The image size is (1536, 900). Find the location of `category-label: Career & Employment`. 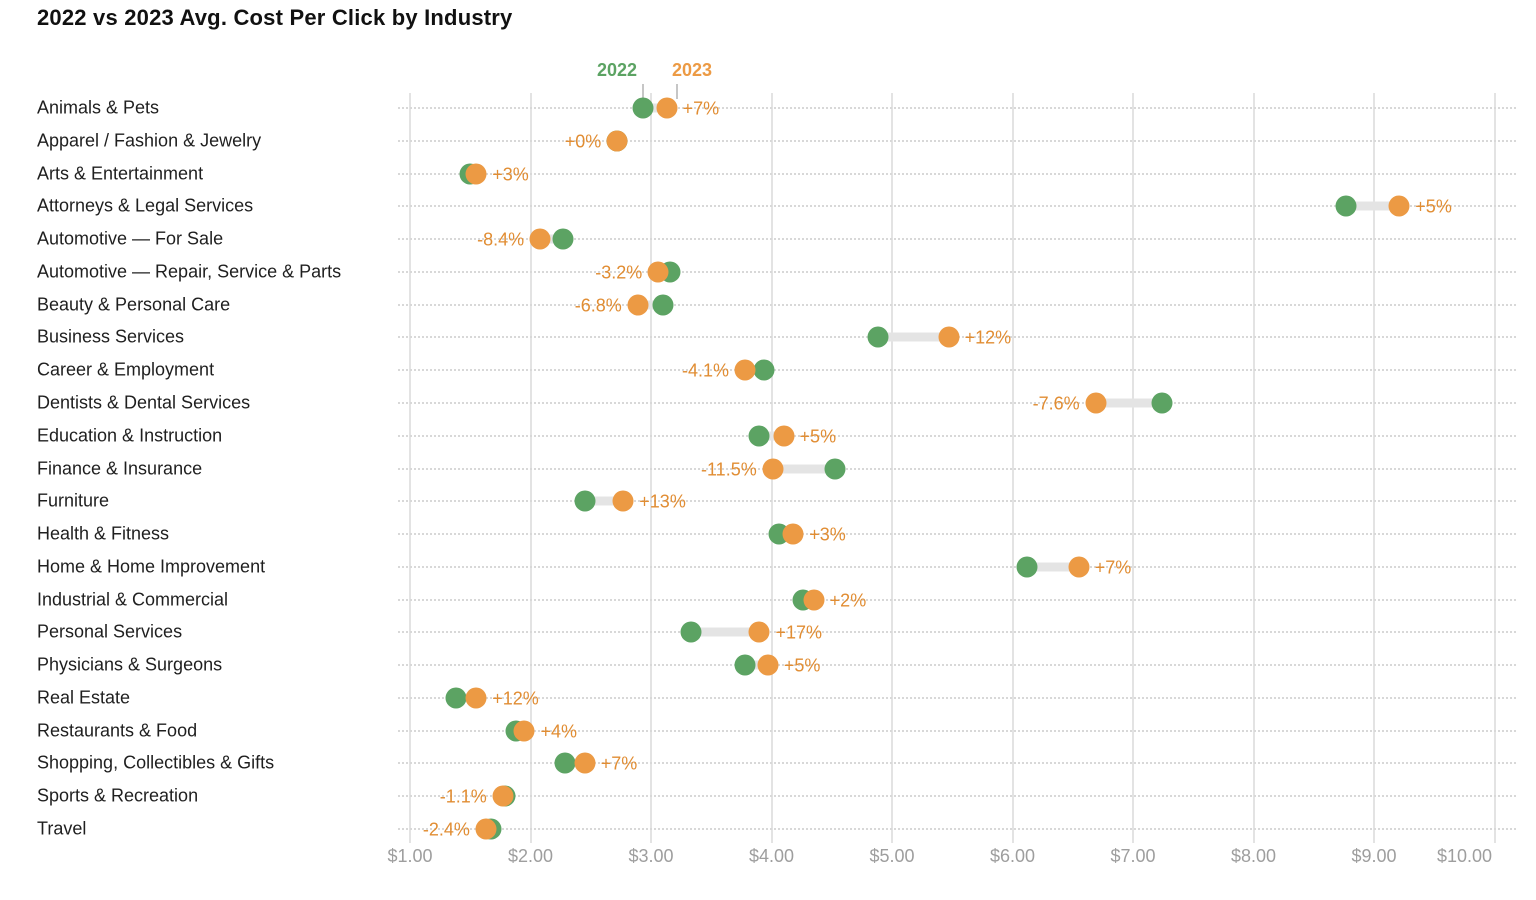

category-label: Career & Employment is located at coordinates (126, 369).